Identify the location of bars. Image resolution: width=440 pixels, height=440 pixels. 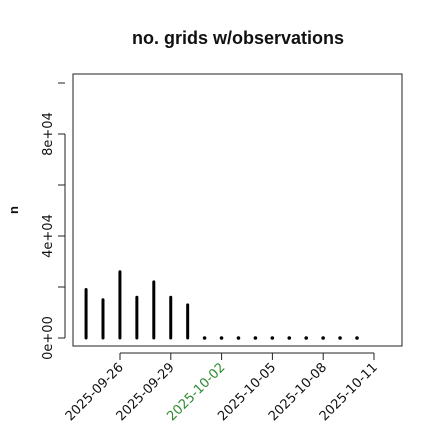
(221, 305).